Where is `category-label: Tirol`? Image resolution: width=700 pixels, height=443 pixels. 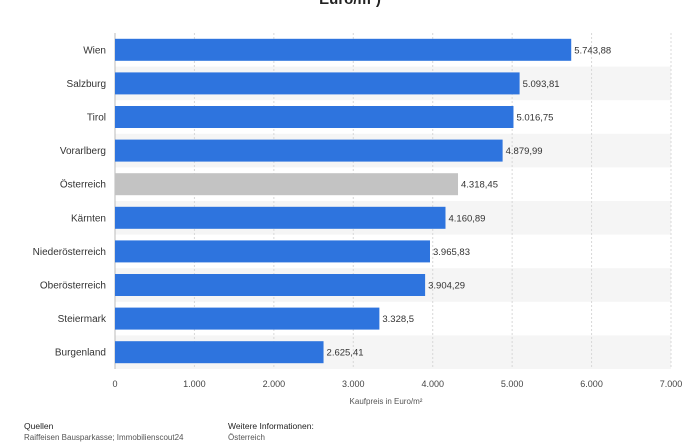
category-label: Tirol is located at coordinates (96, 118).